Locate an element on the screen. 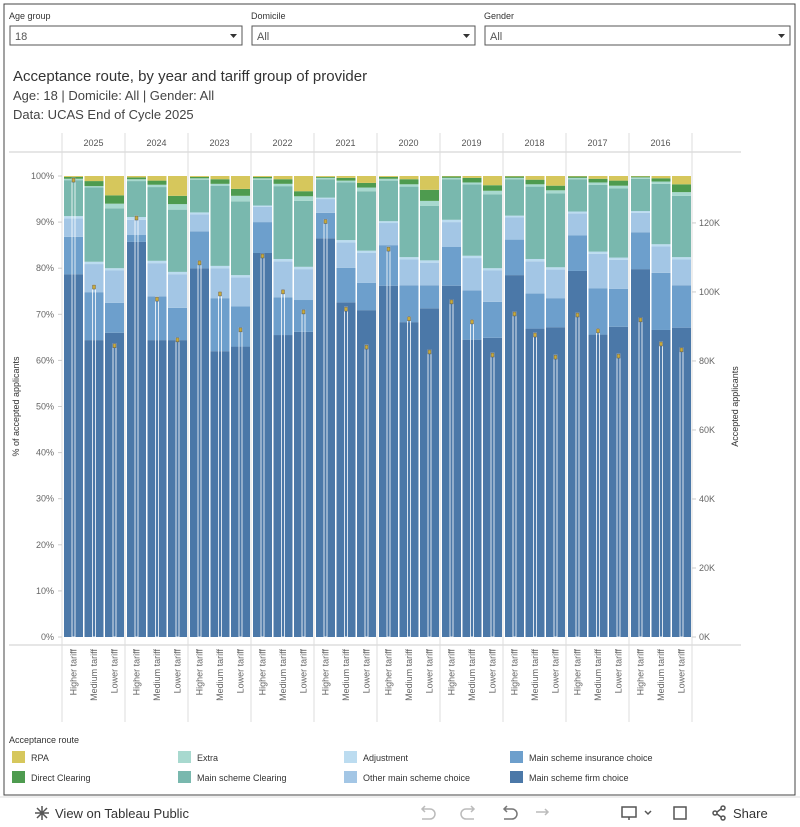  y-tick-label: 30% is located at coordinates (45, 499).